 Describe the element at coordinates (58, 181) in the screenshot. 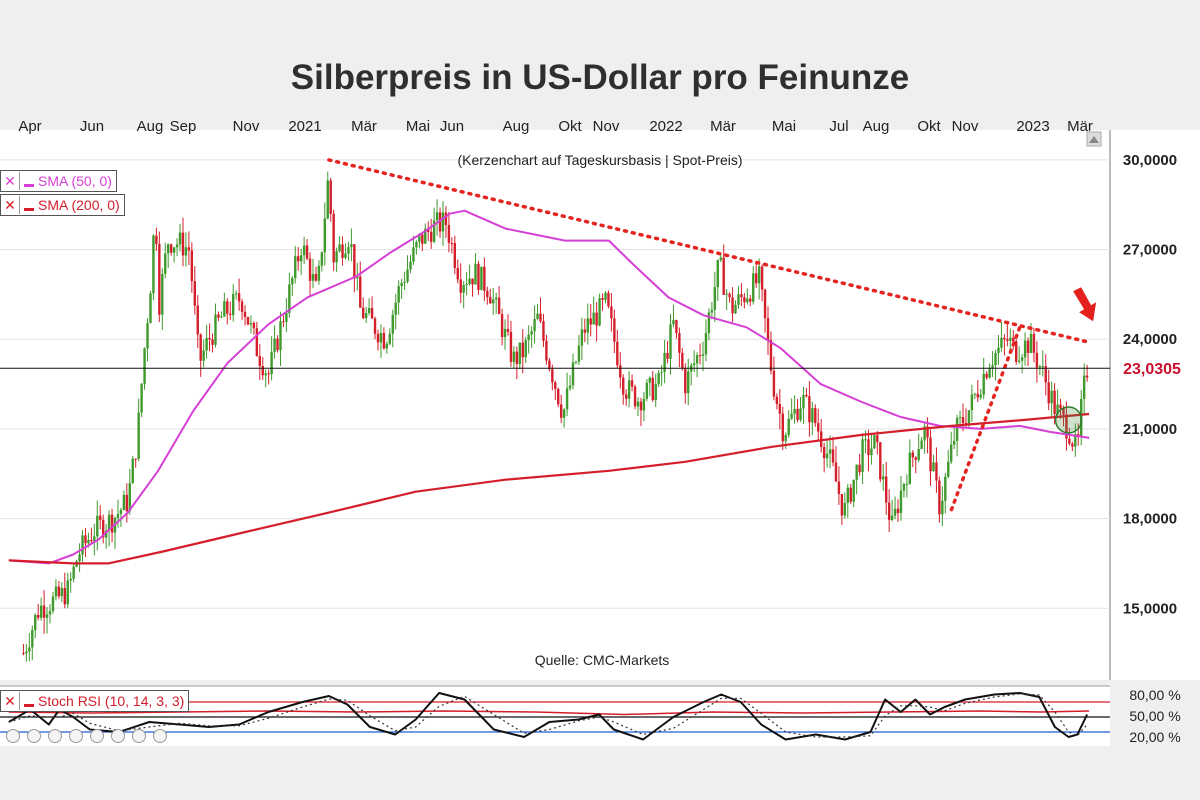

I see `legend-sma50: ✕ SMA (50, 0)` at that location.